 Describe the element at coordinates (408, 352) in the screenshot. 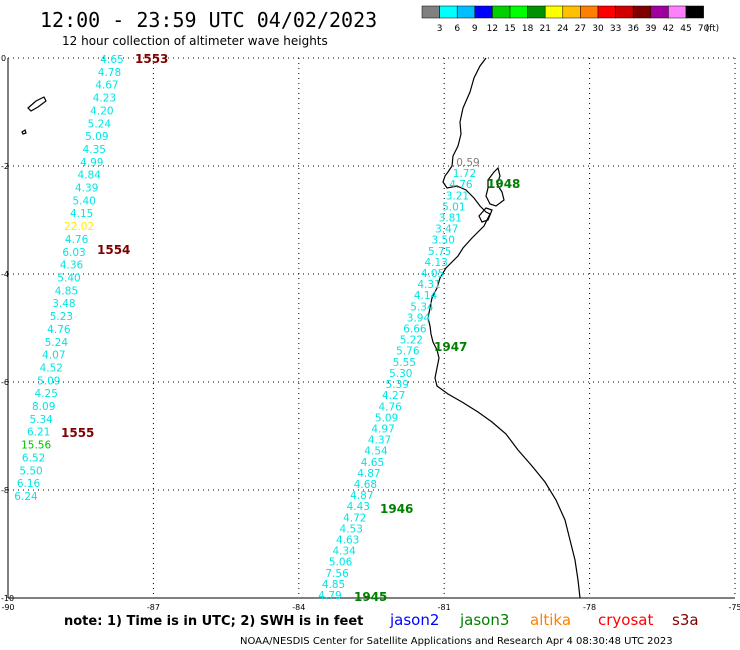

I see `swh-label: 5.76` at that location.